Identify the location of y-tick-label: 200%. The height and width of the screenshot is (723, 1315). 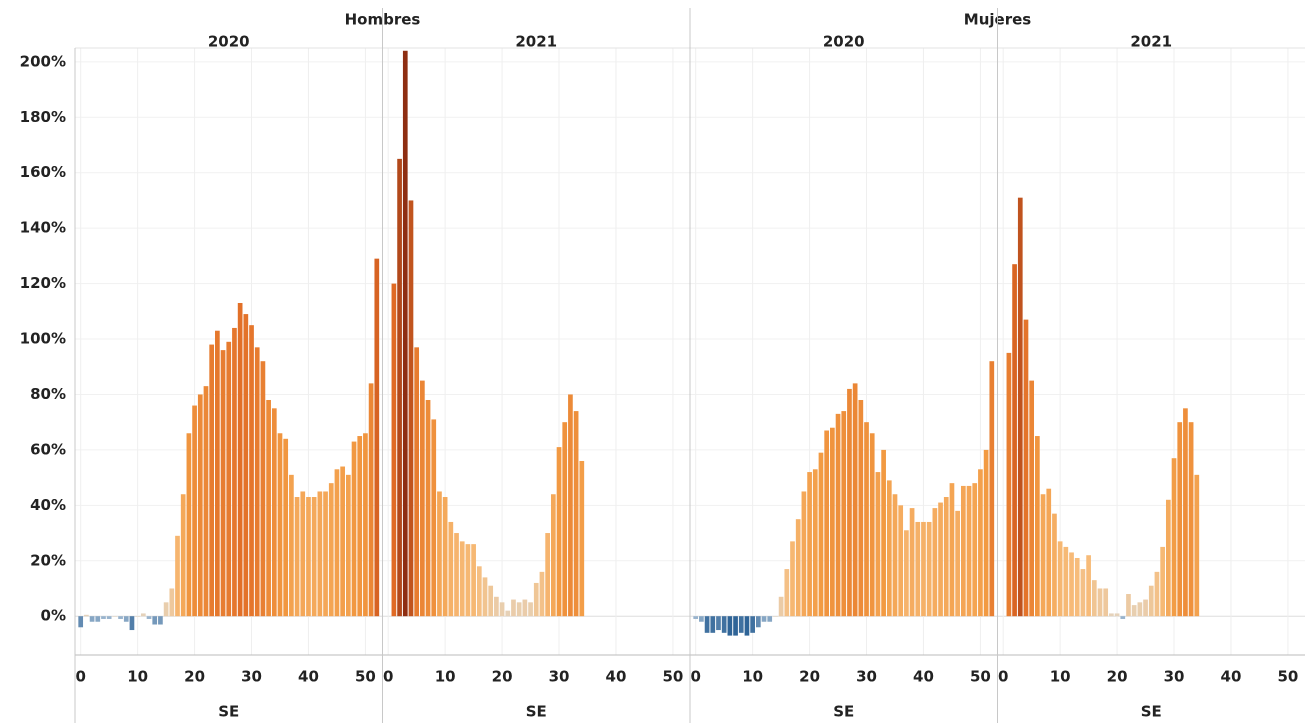
(43, 61).